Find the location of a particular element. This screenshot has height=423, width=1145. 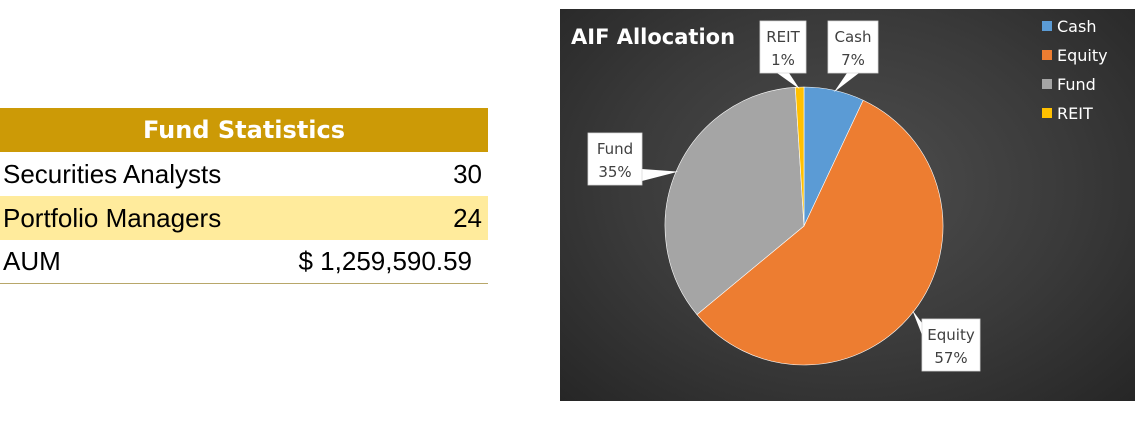

legend-item-reit: REIT is located at coordinates (1067, 113).